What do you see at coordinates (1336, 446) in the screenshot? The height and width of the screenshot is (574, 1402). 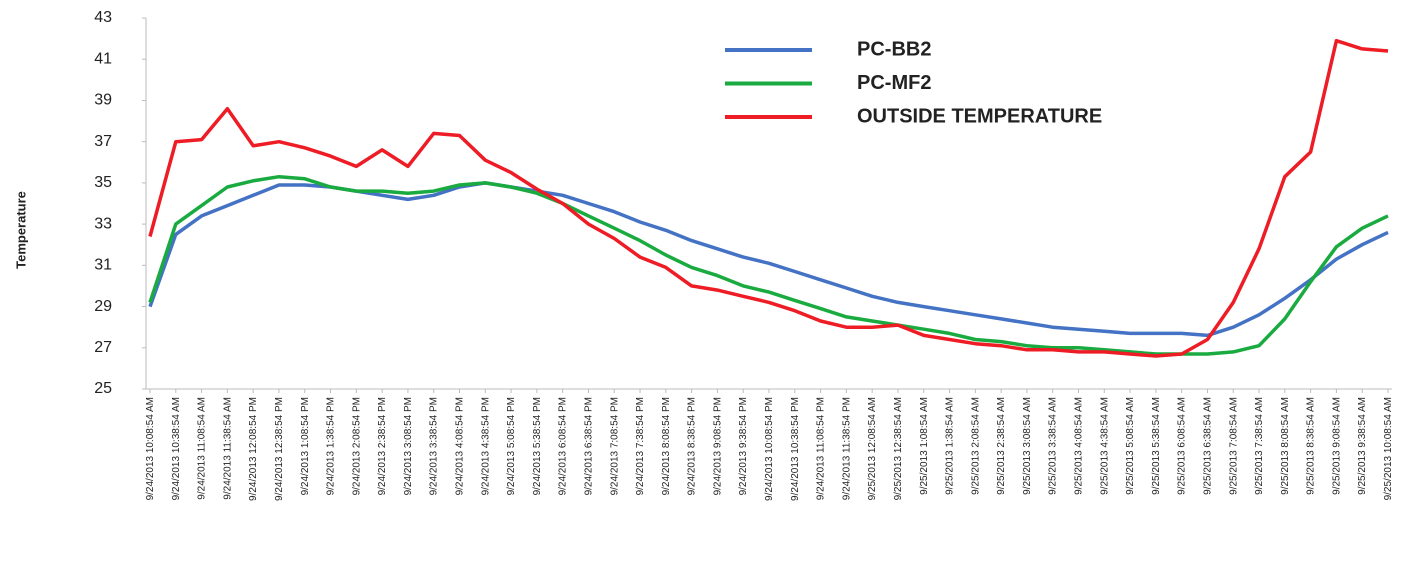 I see `x-tick-label: 9/25/2013 9:08:54 AM` at bounding box center [1336, 446].